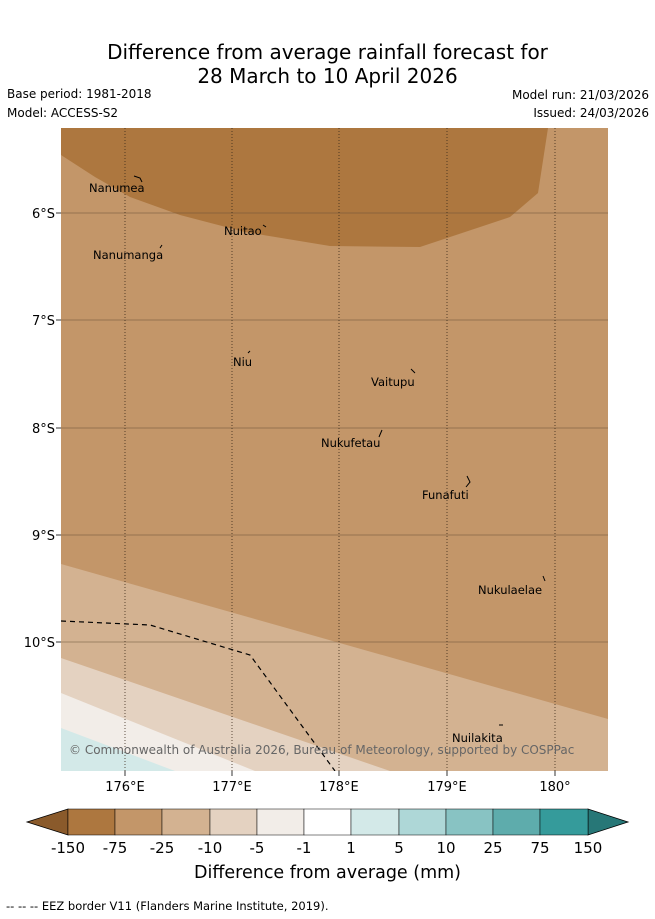  What do you see at coordinates (339, 787) in the screenshot?
I see `lon-label-178e: 178°E` at bounding box center [339, 787].